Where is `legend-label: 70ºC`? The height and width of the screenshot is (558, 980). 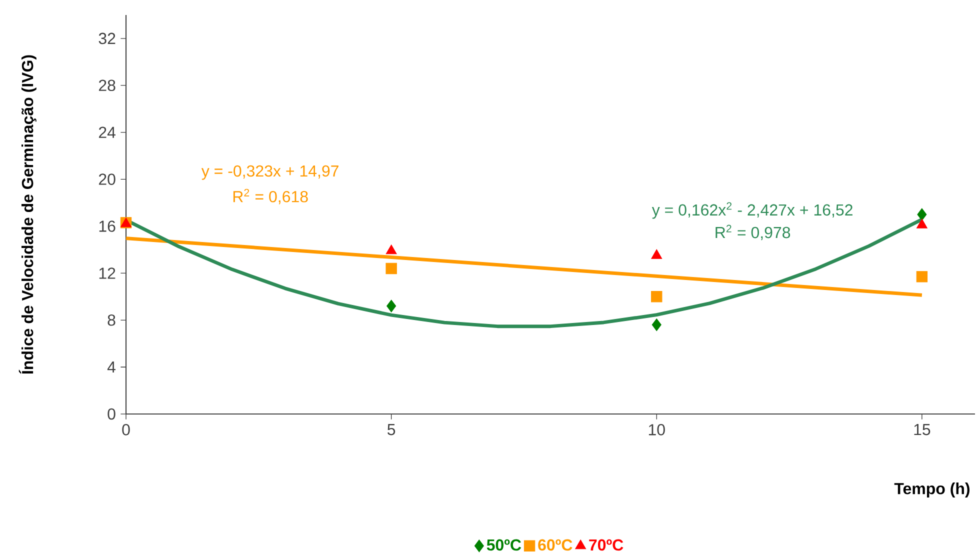 legend-label: 70ºC is located at coordinates (606, 545).